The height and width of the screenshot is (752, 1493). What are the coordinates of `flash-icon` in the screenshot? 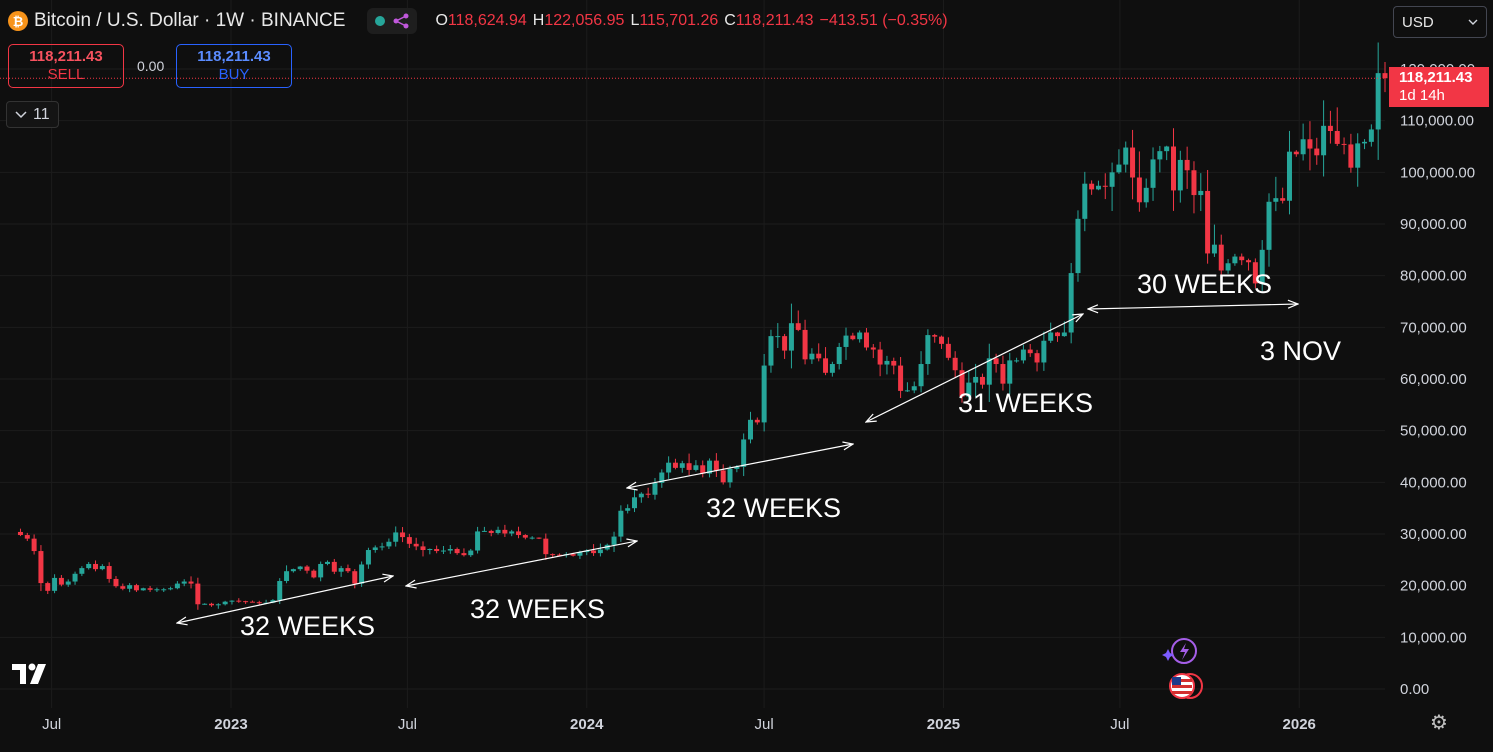 It's located at (1182, 652).